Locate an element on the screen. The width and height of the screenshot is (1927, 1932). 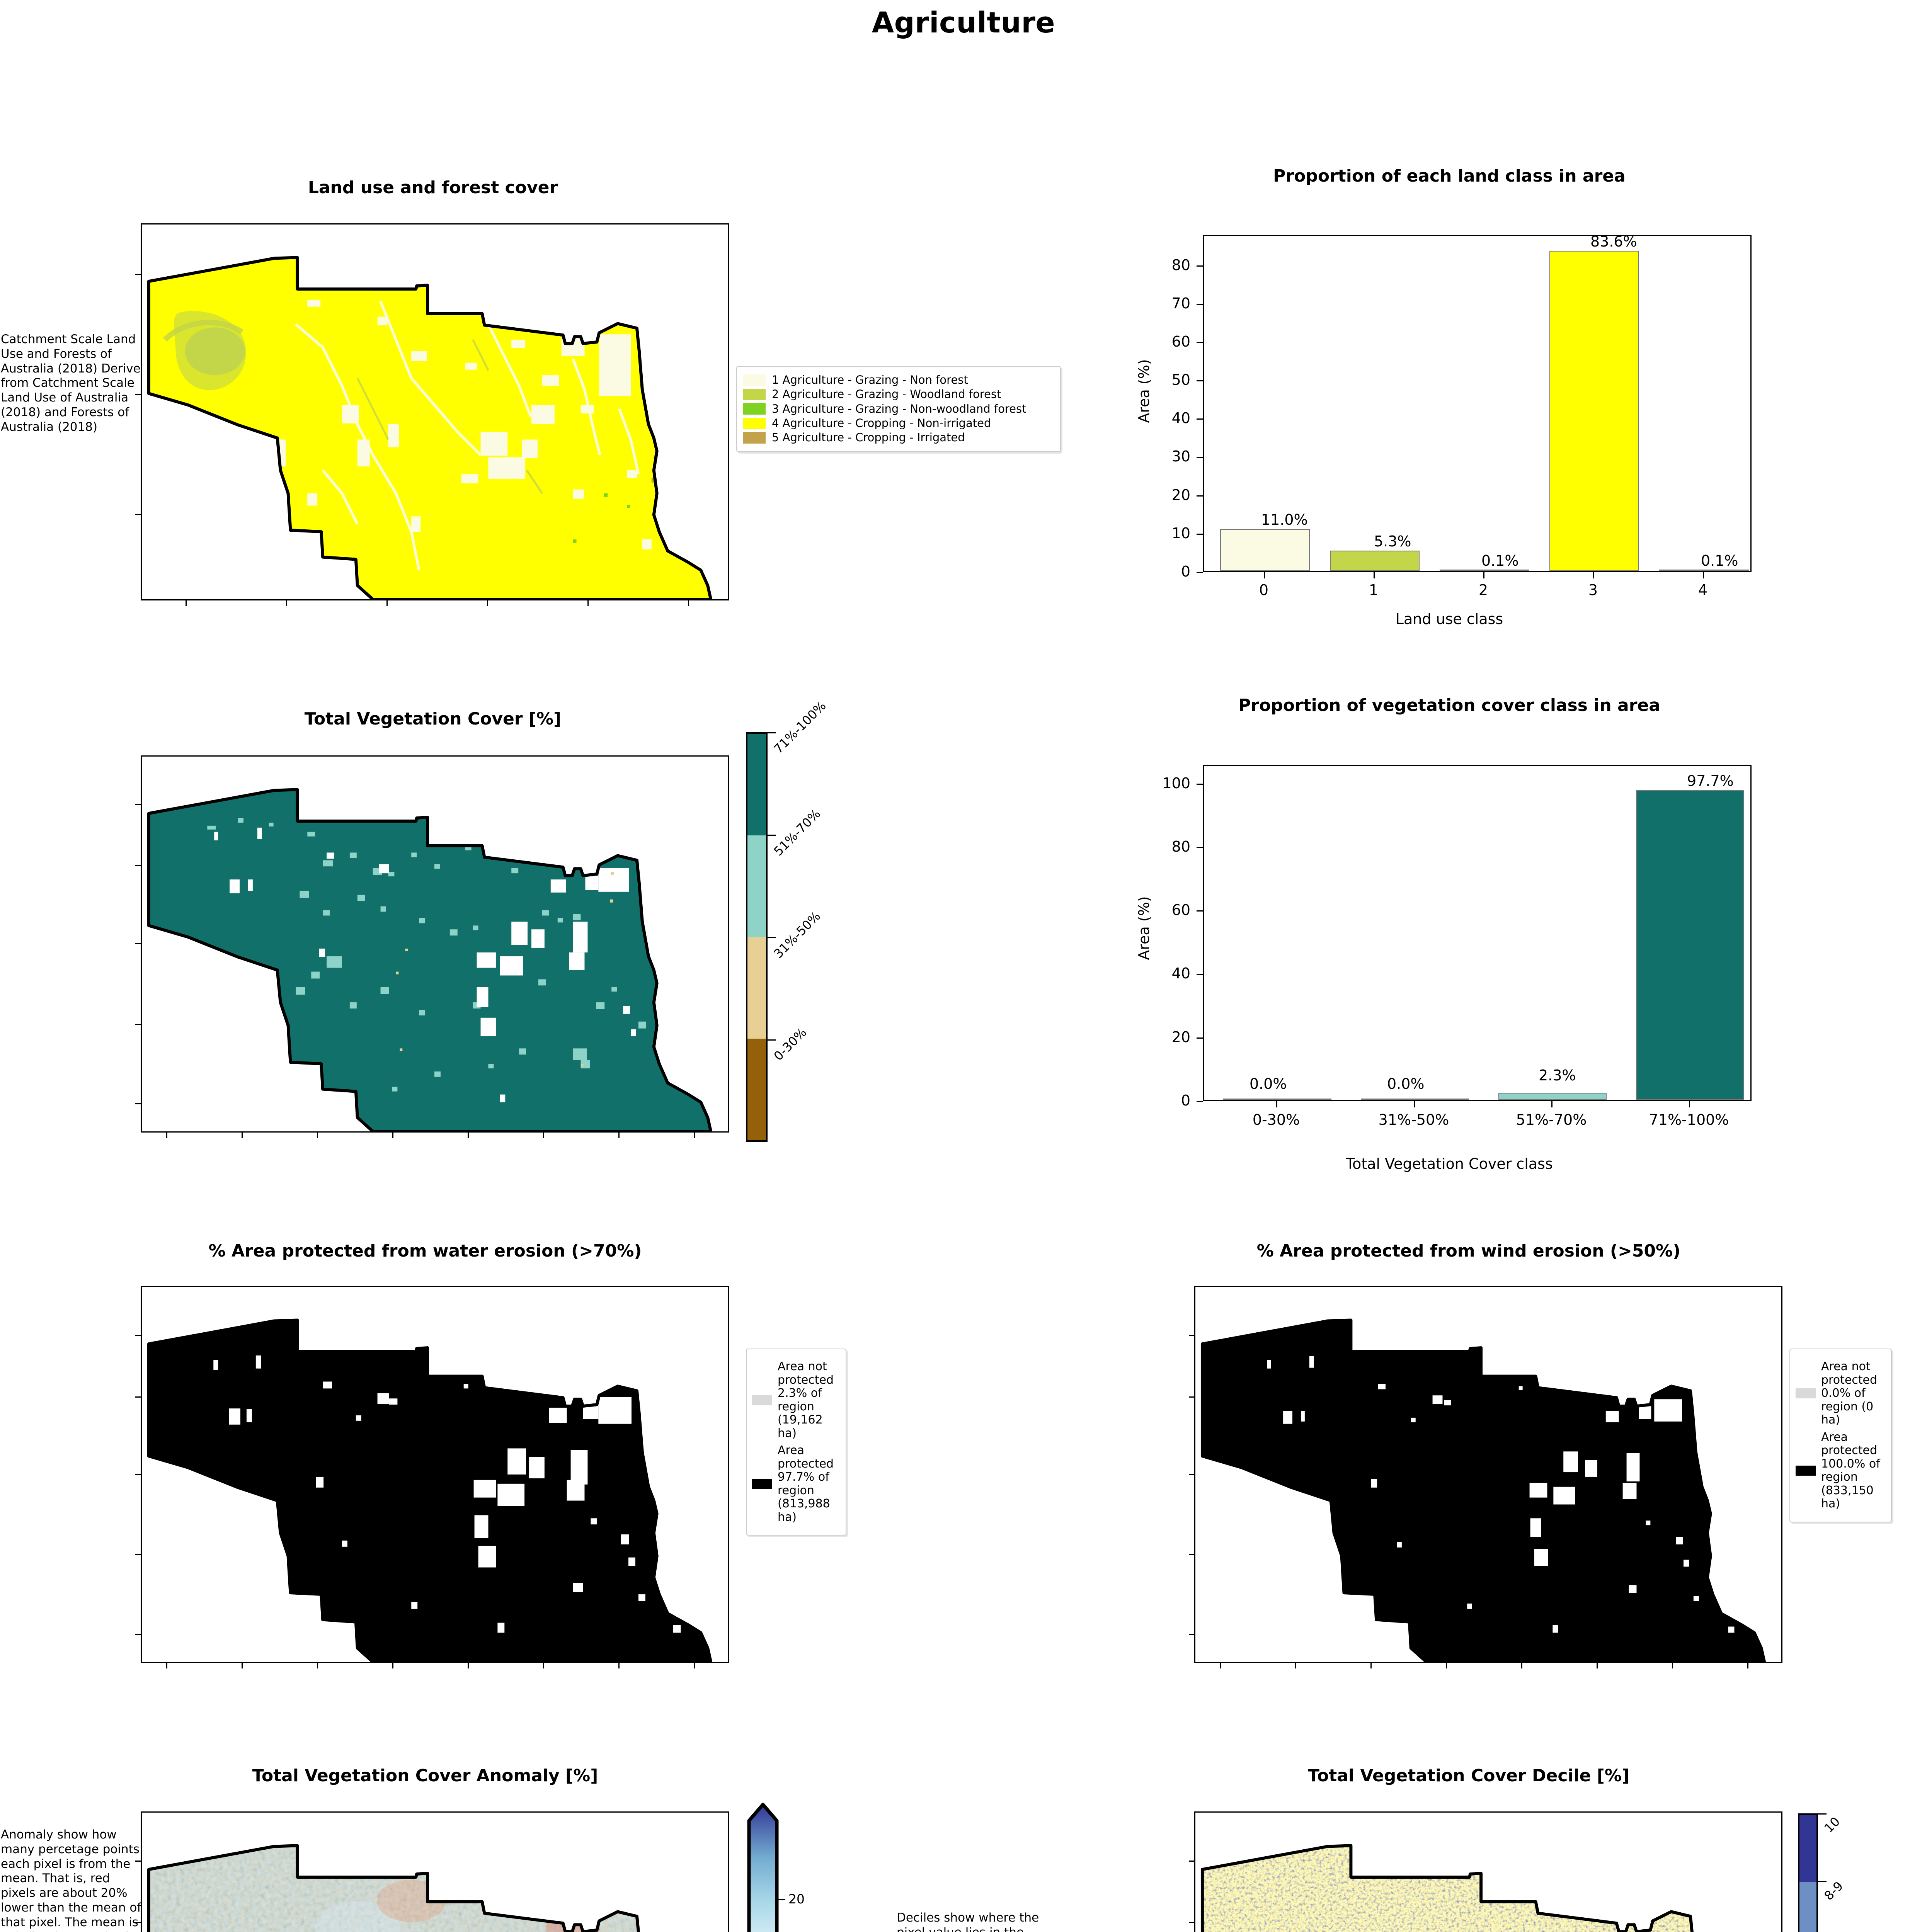
land-class-chart-title: Proportion of each land class in area is located at coordinates (1449, 176).